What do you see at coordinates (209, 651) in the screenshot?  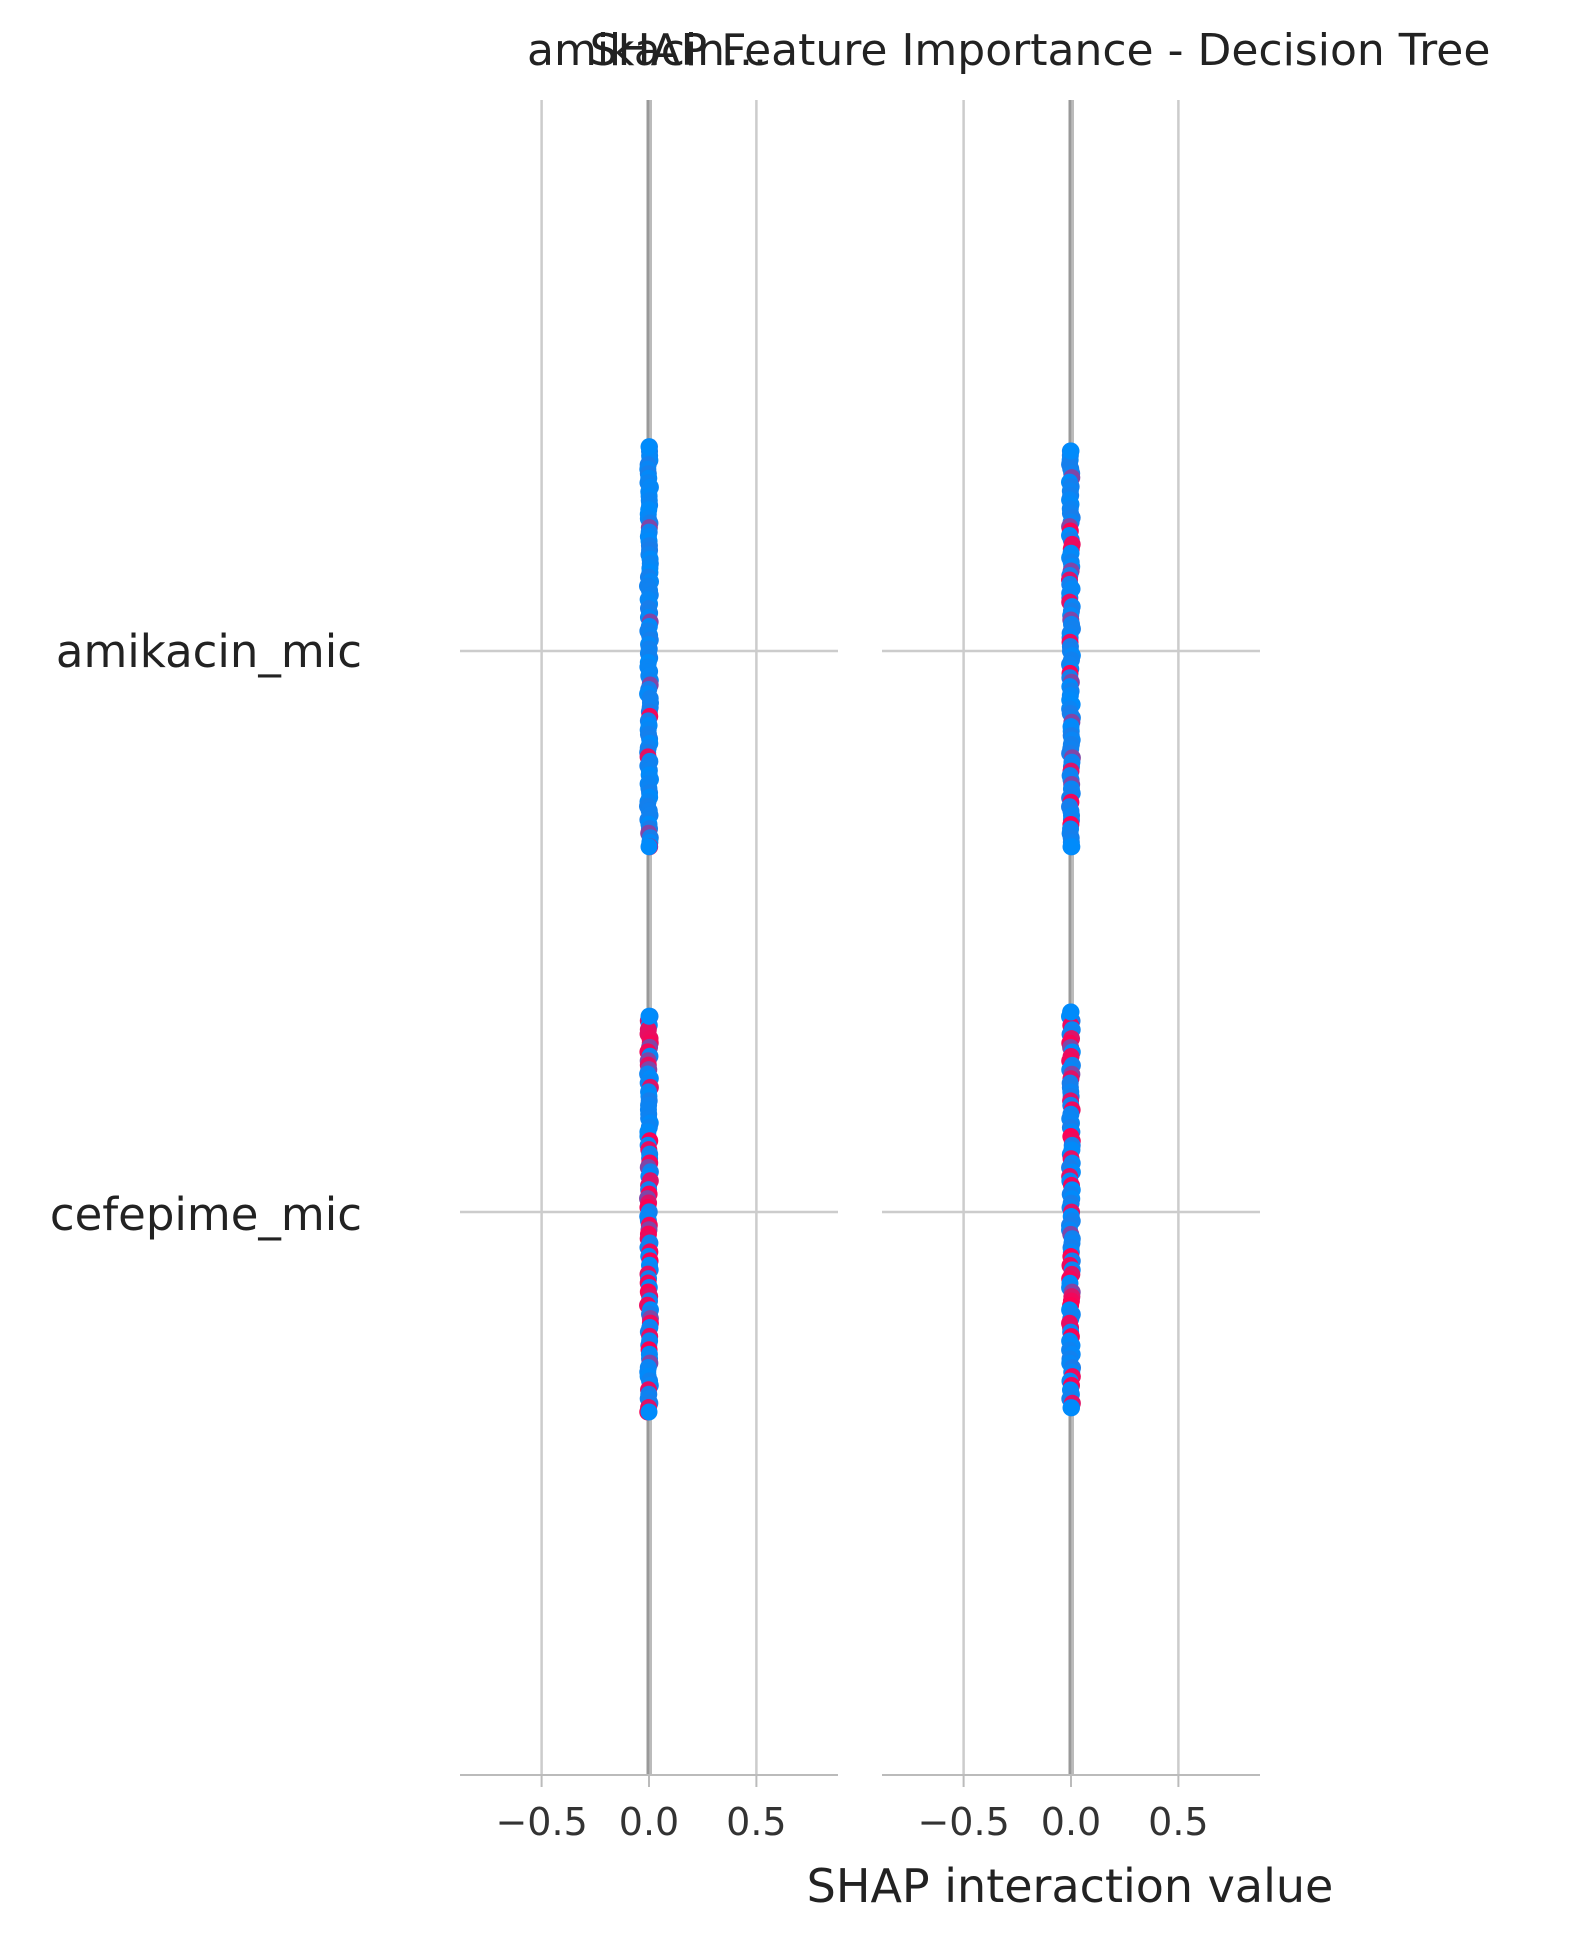 I see `feature-label-amikacin: amikacin_mic` at bounding box center [209, 651].